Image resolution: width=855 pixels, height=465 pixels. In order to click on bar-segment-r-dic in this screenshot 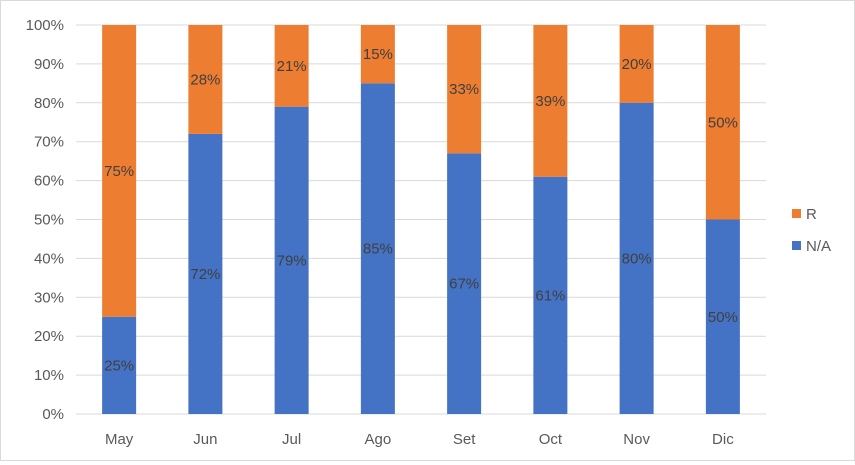, I will do `click(722, 122)`.